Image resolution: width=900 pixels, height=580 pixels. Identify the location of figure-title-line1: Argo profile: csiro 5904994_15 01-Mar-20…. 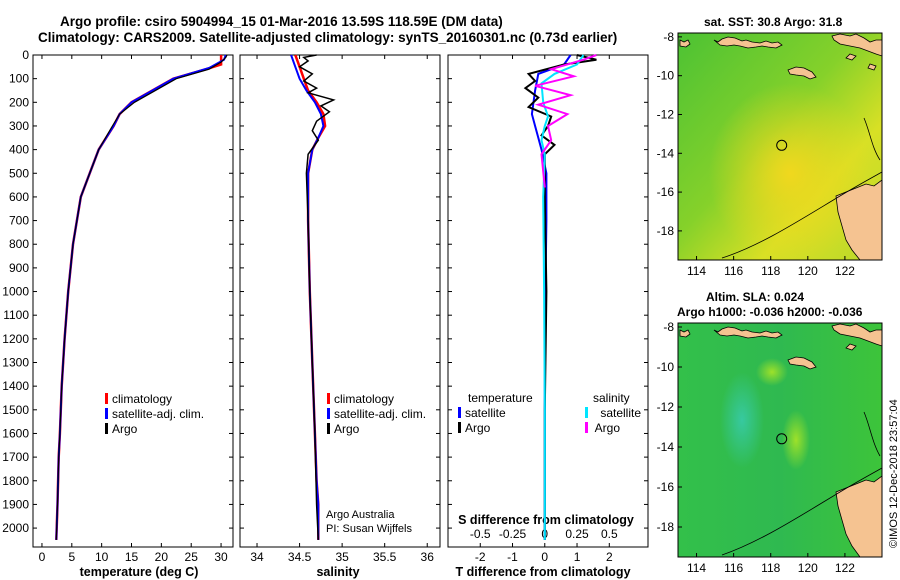
(281, 21).